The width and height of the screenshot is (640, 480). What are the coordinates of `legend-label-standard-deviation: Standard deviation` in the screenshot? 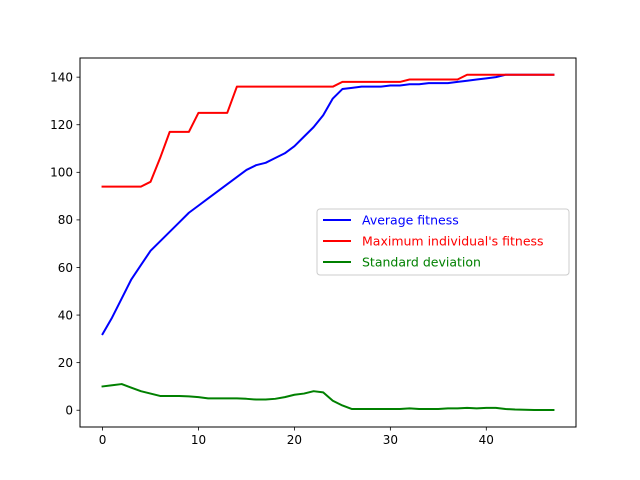 It's located at (421, 262).